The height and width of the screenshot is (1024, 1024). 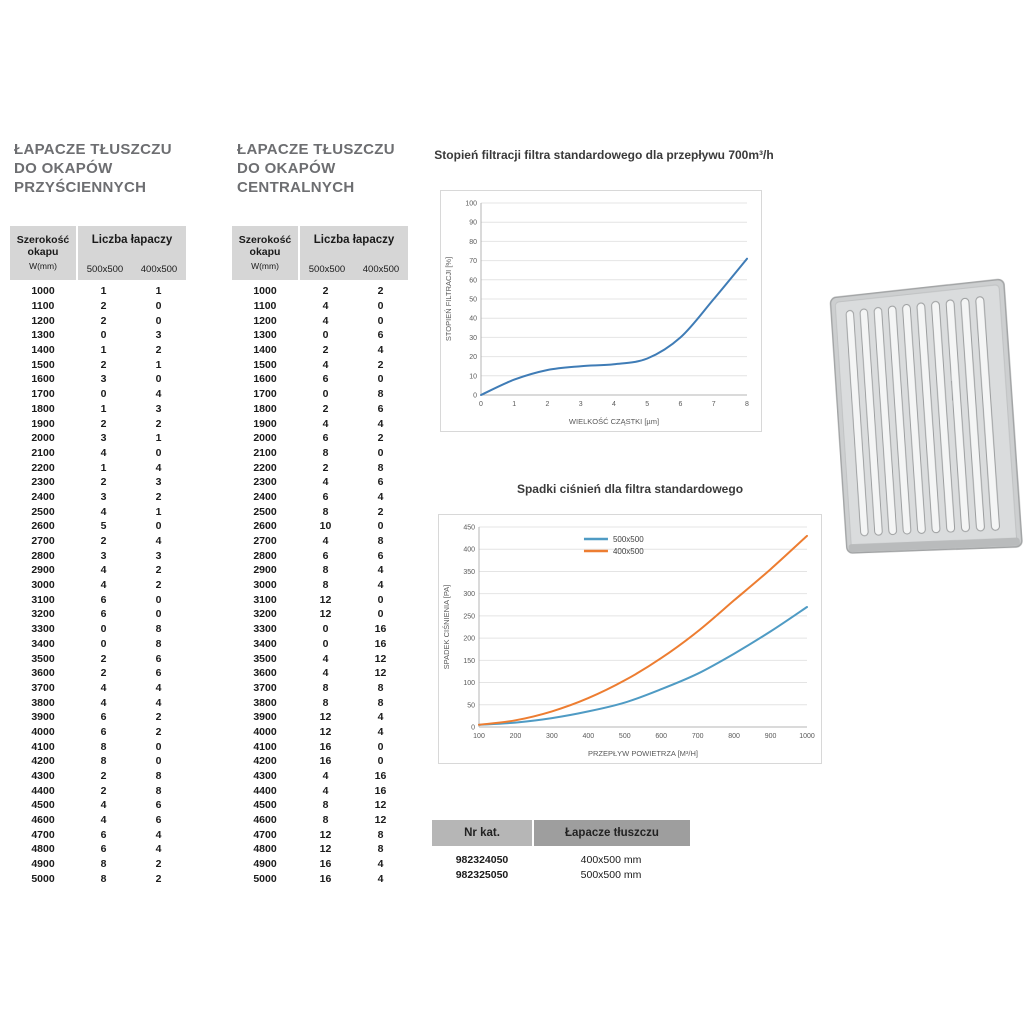 I want to click on y-tick-label: 300, so click(x=469, y=594).